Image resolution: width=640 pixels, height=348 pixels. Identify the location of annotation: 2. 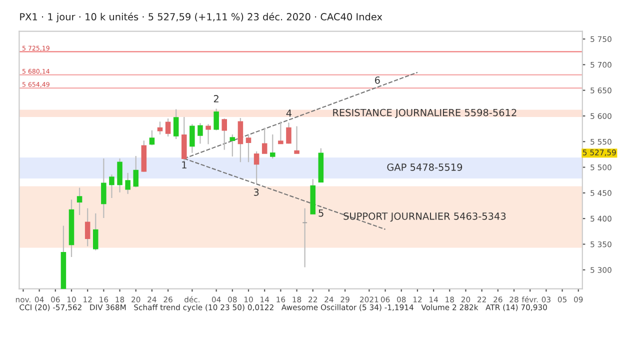
(216, 98).